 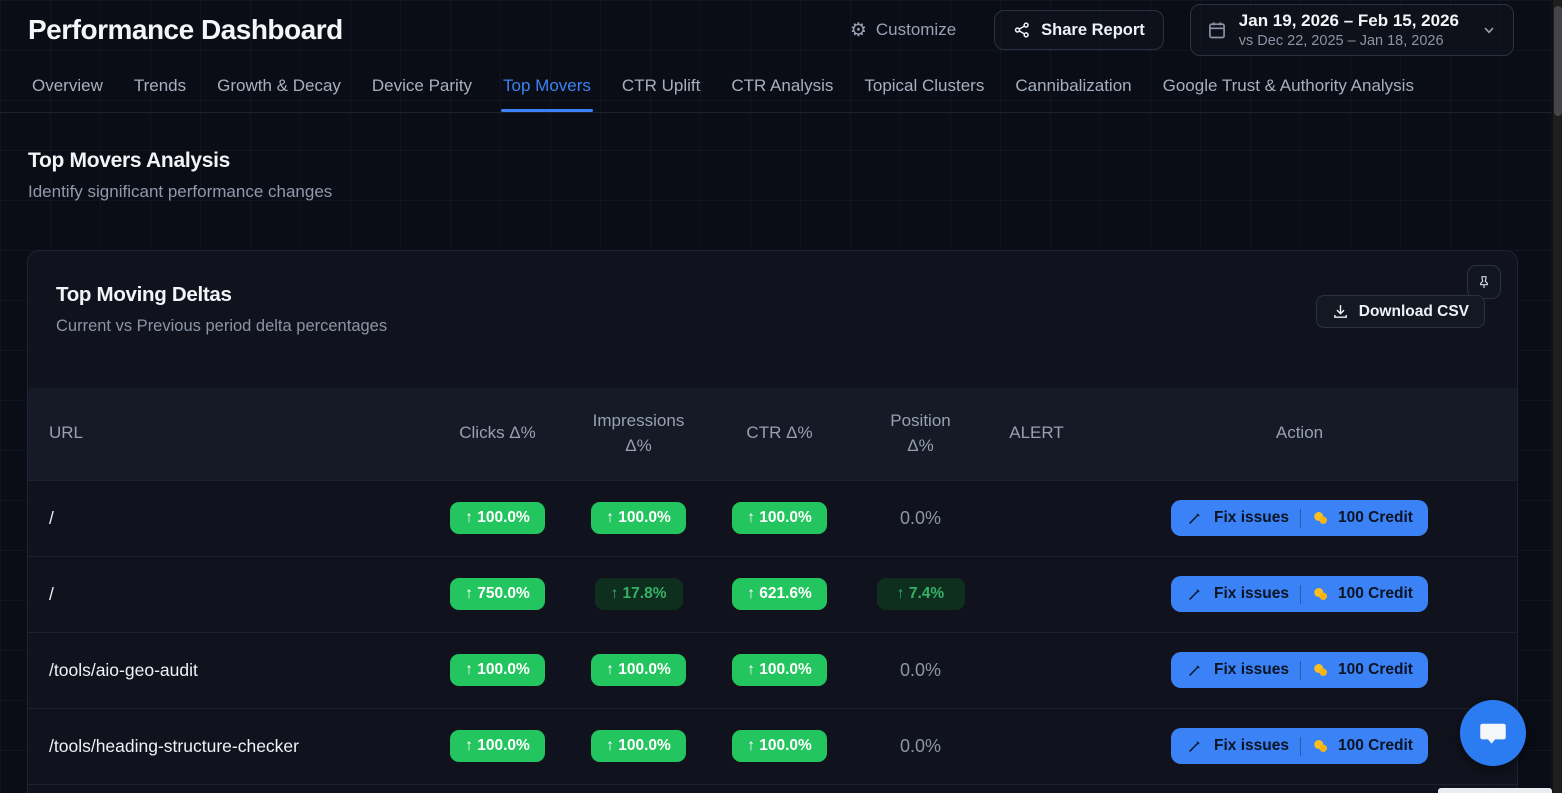 What do you see at coordinates (1216, 30) in the screenshot?
I see `calendar-icon` at bounding box center [1216, 30].